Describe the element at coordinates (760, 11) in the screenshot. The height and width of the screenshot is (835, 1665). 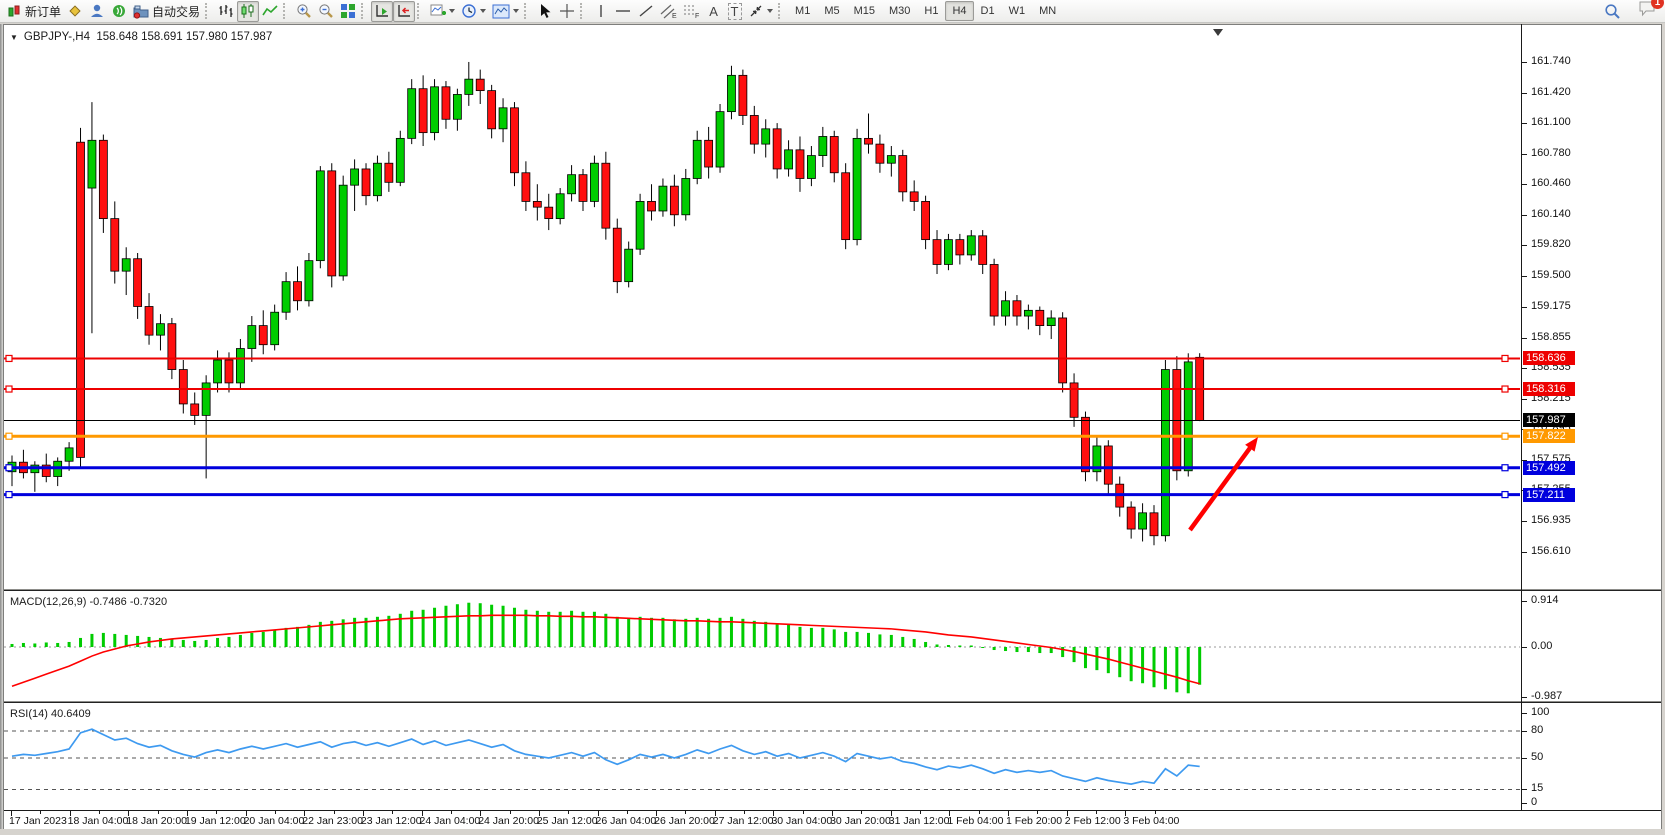
I see `arrows-tool-button` at that location.